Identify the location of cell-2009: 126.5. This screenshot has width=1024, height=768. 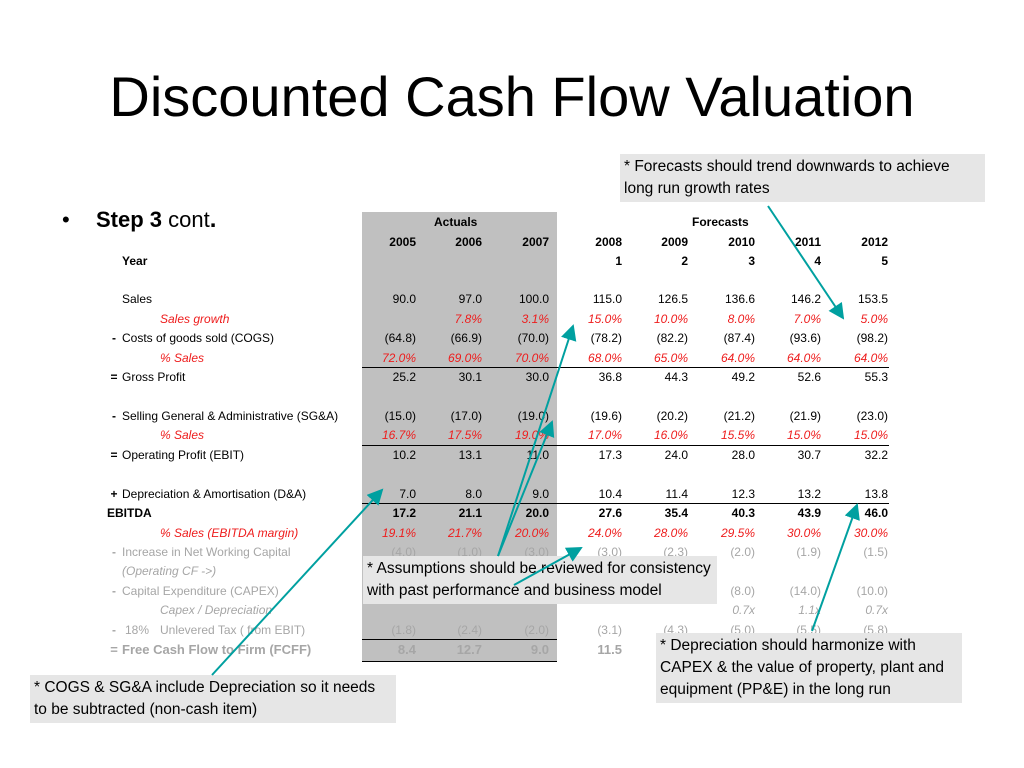
(672, 299).